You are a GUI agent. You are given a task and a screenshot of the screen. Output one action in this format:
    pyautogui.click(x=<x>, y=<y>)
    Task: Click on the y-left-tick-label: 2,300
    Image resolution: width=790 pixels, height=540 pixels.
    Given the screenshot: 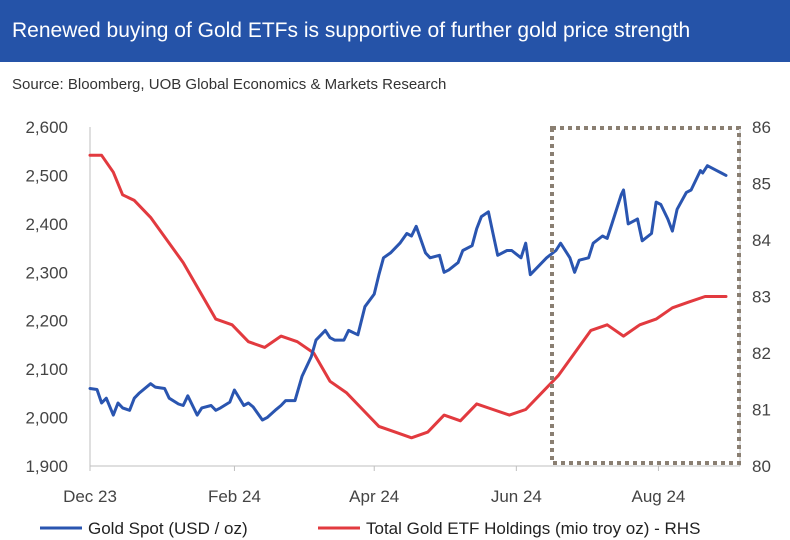 What is the action you would take?
    pyautogui.click(x=46, y=272)
    